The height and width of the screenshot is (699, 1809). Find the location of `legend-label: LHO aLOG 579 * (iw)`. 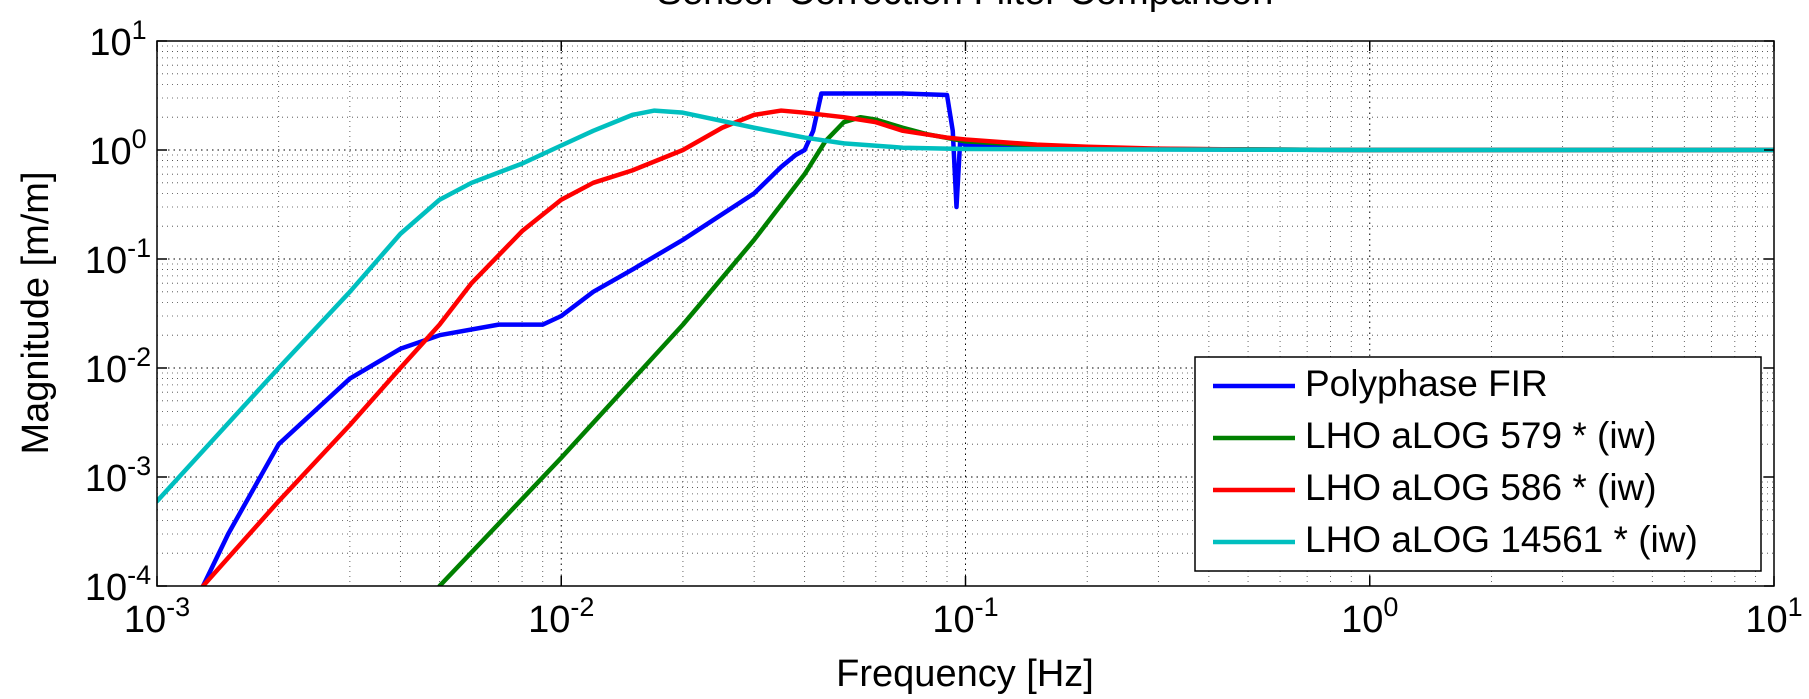

legend-label: LHO aLOG 579 * (iw) is located at coordinates (1481, 435).